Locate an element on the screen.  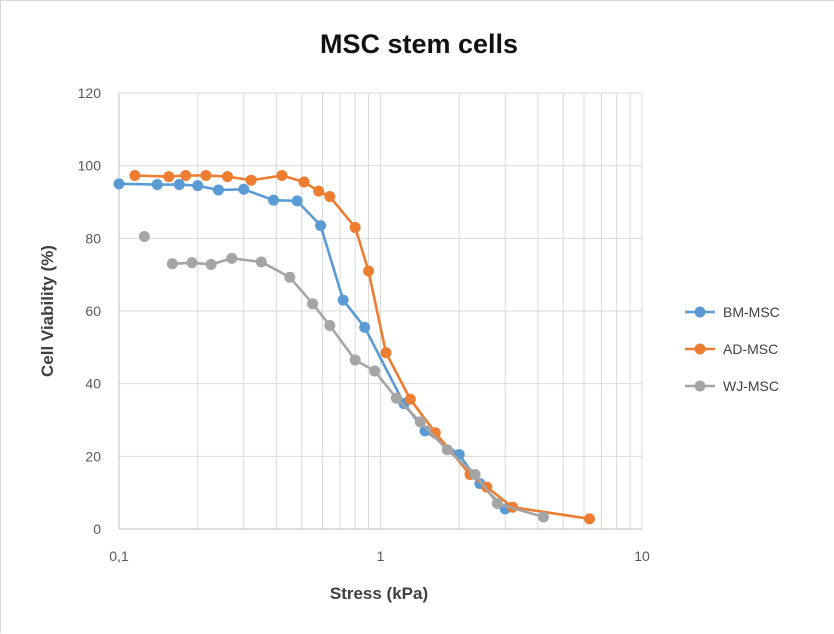
legend-item-wj-msc: WJ-MSC is located at coordinates (732, 386).